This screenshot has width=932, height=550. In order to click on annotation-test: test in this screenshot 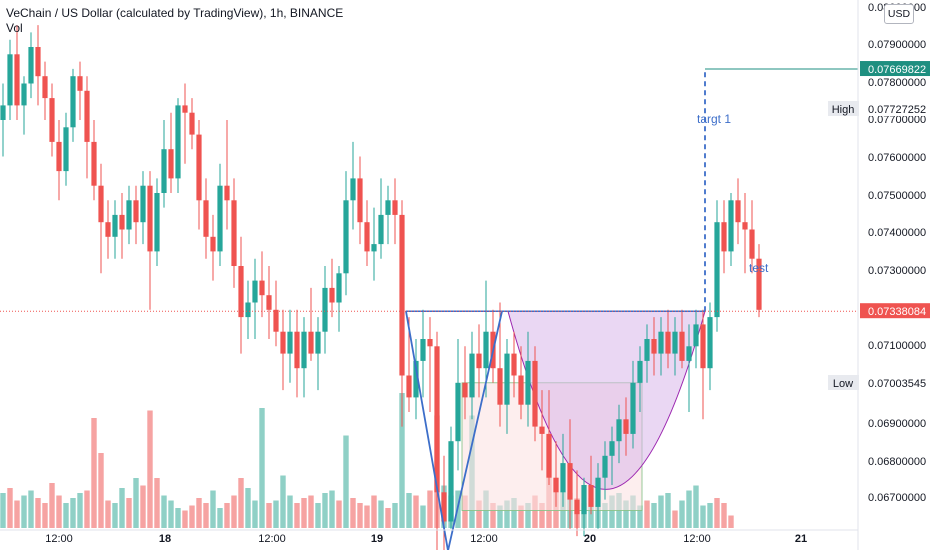, I will do `click(759, 268)`.